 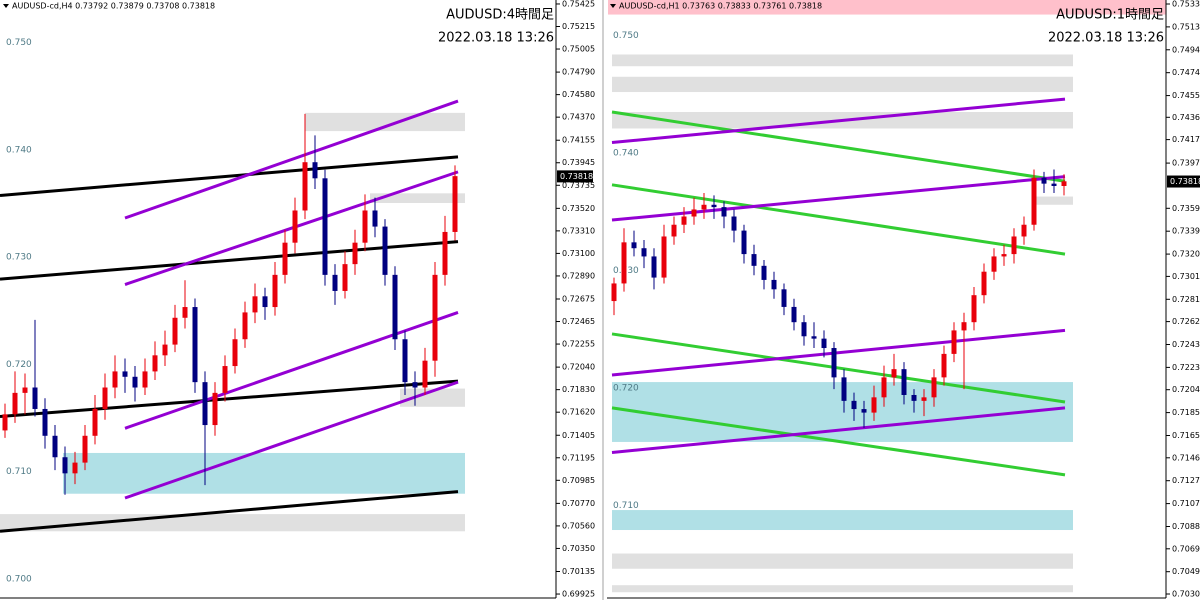 I want to click on y-tick-label: 0.73100, so click(x=578, y=253).